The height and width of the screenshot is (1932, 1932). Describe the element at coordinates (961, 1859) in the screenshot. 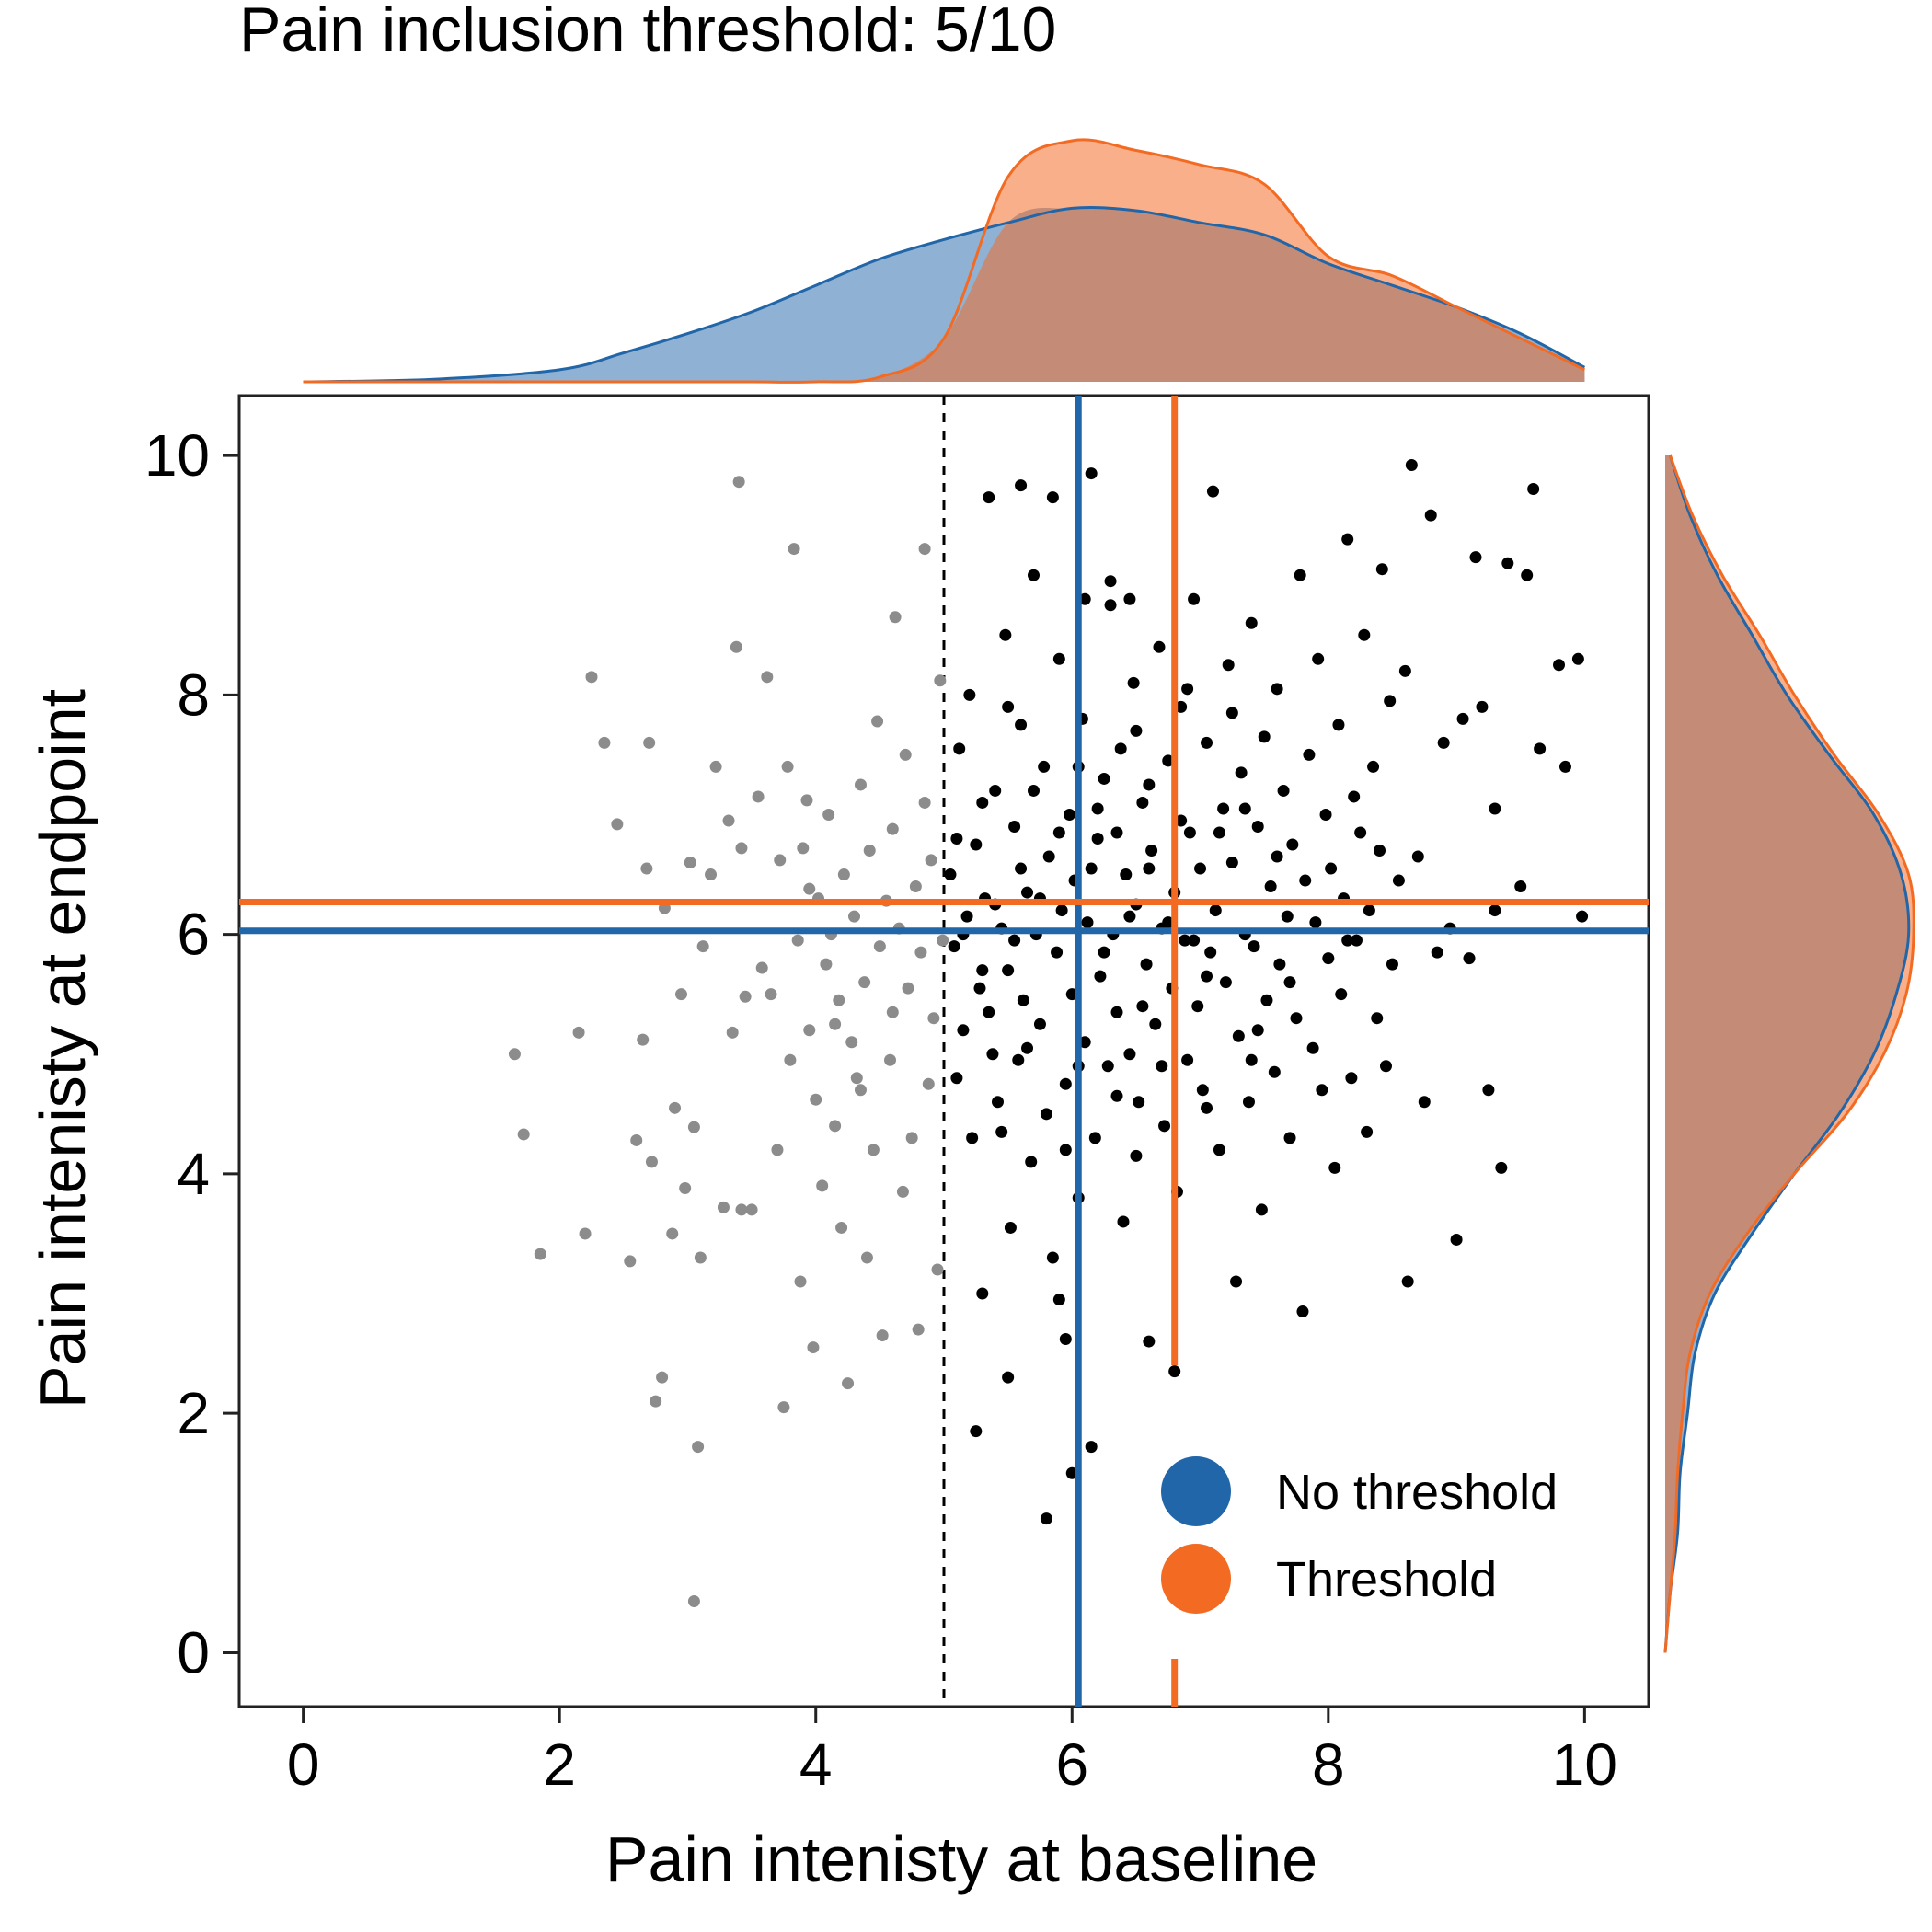

I see `x-axis-title: Pain intenisty at baseline` at that location.